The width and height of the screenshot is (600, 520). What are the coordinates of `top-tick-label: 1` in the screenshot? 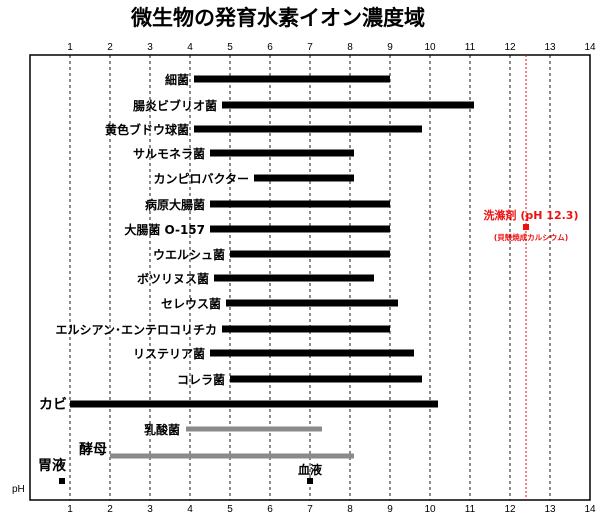 It's located at (70, 47).